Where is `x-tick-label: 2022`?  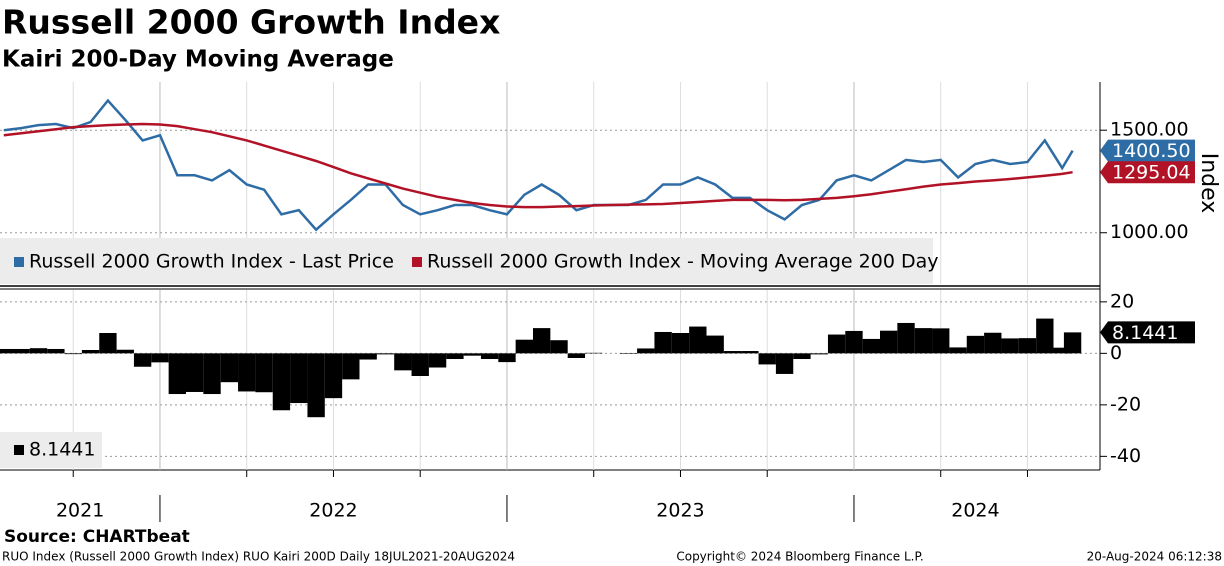
x-tick-label: 2022 is located at coordinates (333, 511).